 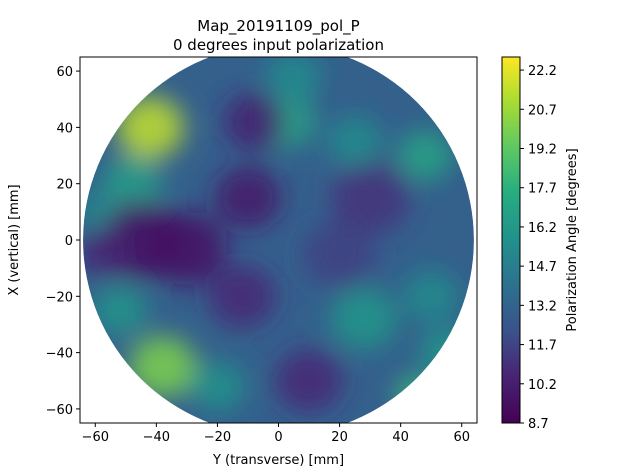 I want to click on colorbar-tick-label: 20.7, so click(x=542, y=110).